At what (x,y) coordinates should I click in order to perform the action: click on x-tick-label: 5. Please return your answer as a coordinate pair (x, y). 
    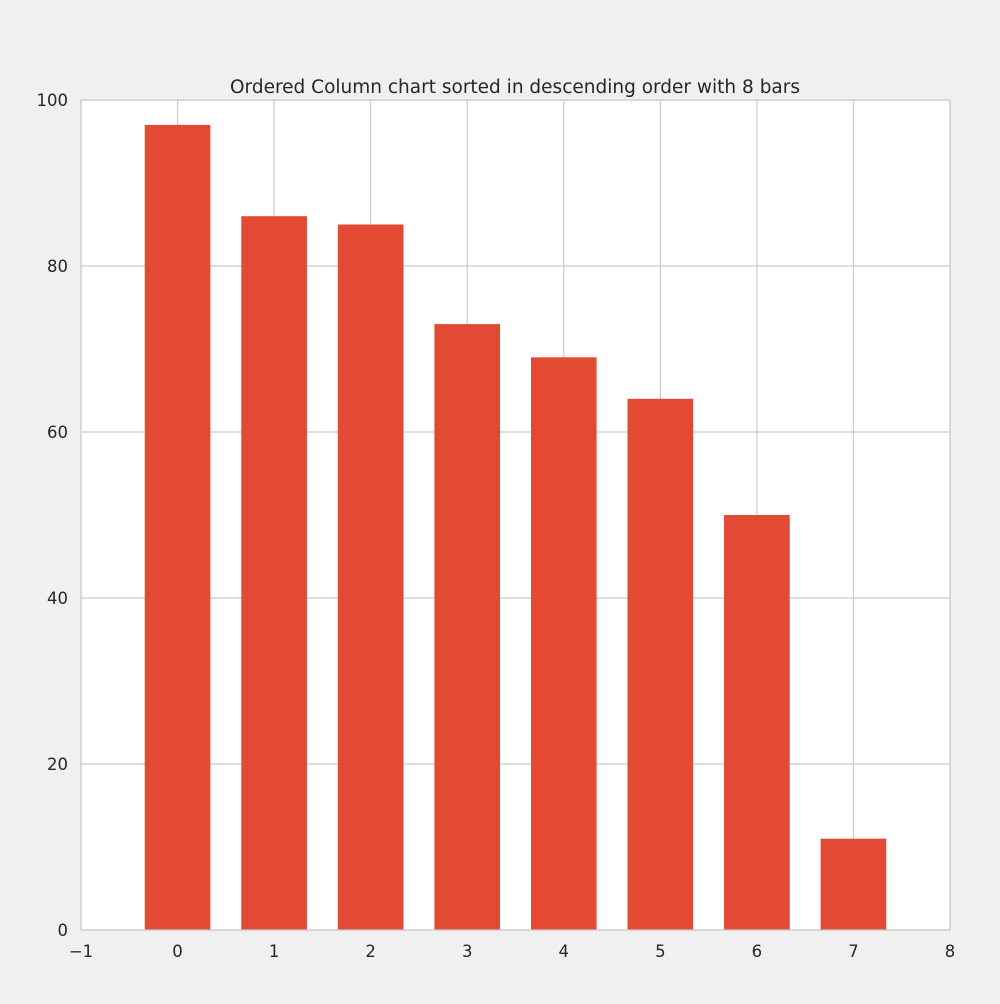
    Looking at the image, I should click on (660, 951).